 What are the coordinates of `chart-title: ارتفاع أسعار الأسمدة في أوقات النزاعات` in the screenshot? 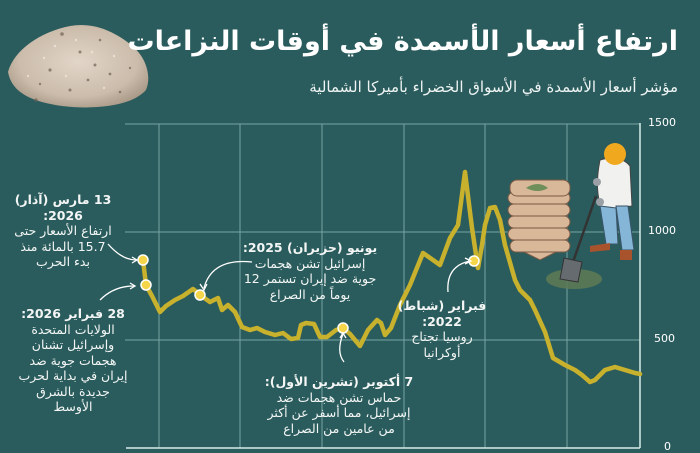 It's located at (402, 41).